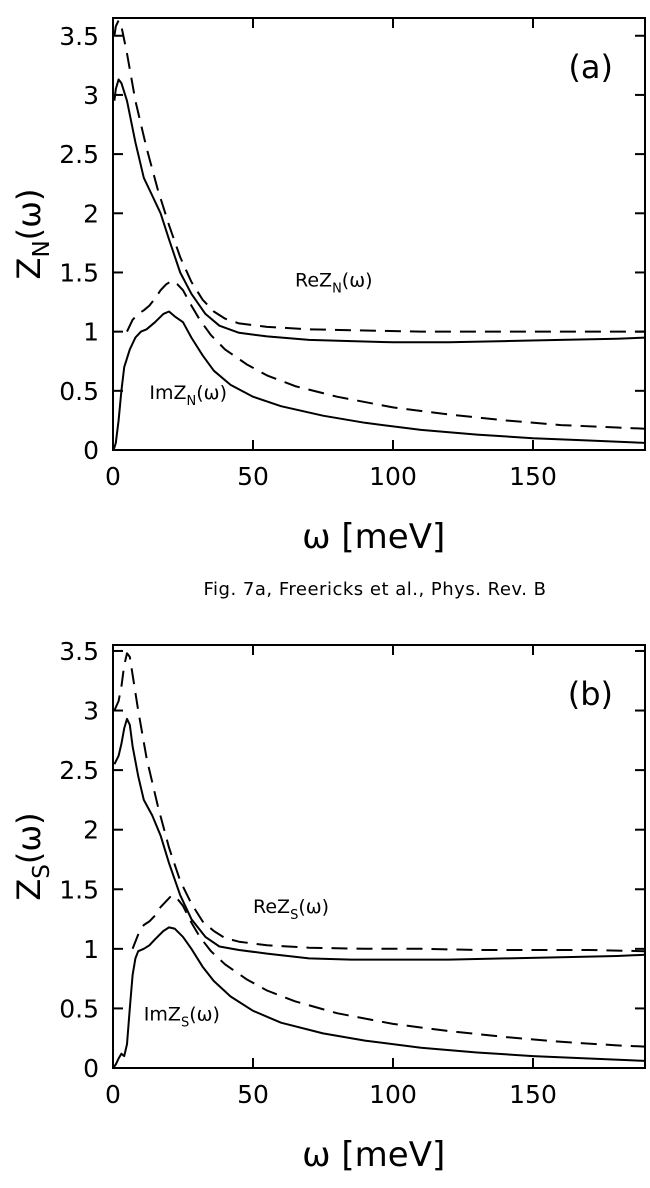 The image size is (650, 1188). What do you see at coordinates (375, 589) in the screenshot?
I see `figure-caption: Fig. 7a, Freericks et al., Phys. Rev. B` at bounding box center [375, 589].